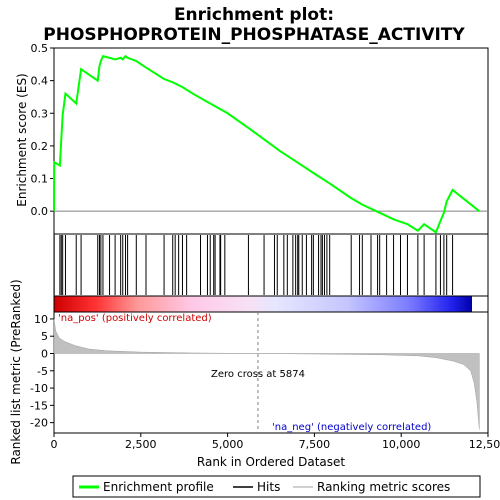 The image size is (500, 500). What do you see at coordinates (40, 211) in the screenshot?
I see `es-y-tick-label: 0.0` at bounding box center [40, 211].